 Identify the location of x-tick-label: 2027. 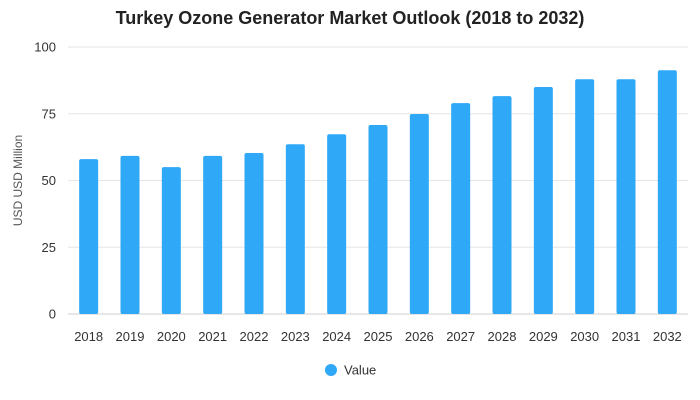
(460, 336).